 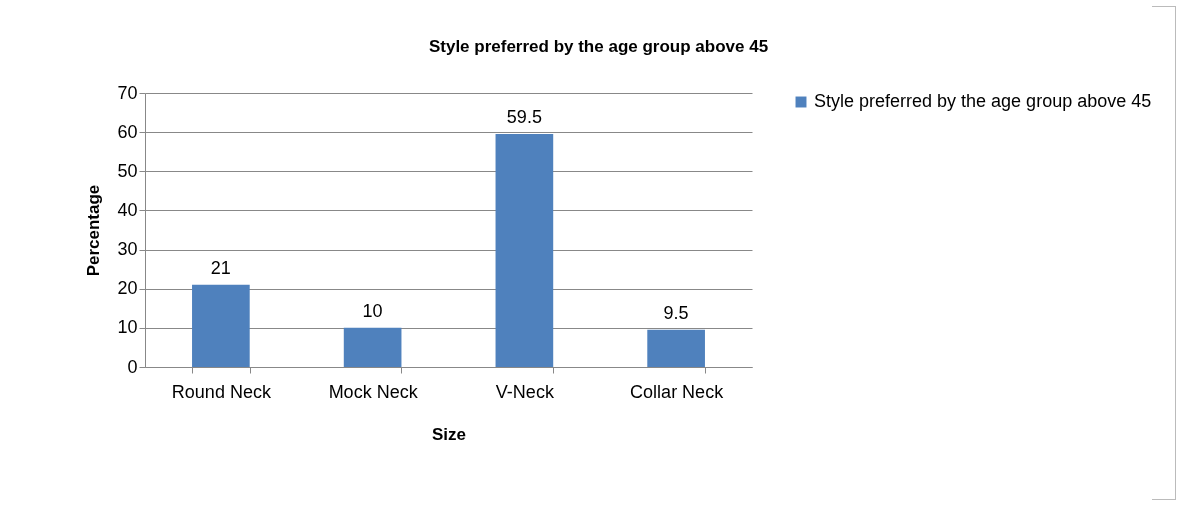 What do you see at coordinates (127, 249) in the screenshot?
I see `y-tick-label: 30` at bounding box center [127, 249].